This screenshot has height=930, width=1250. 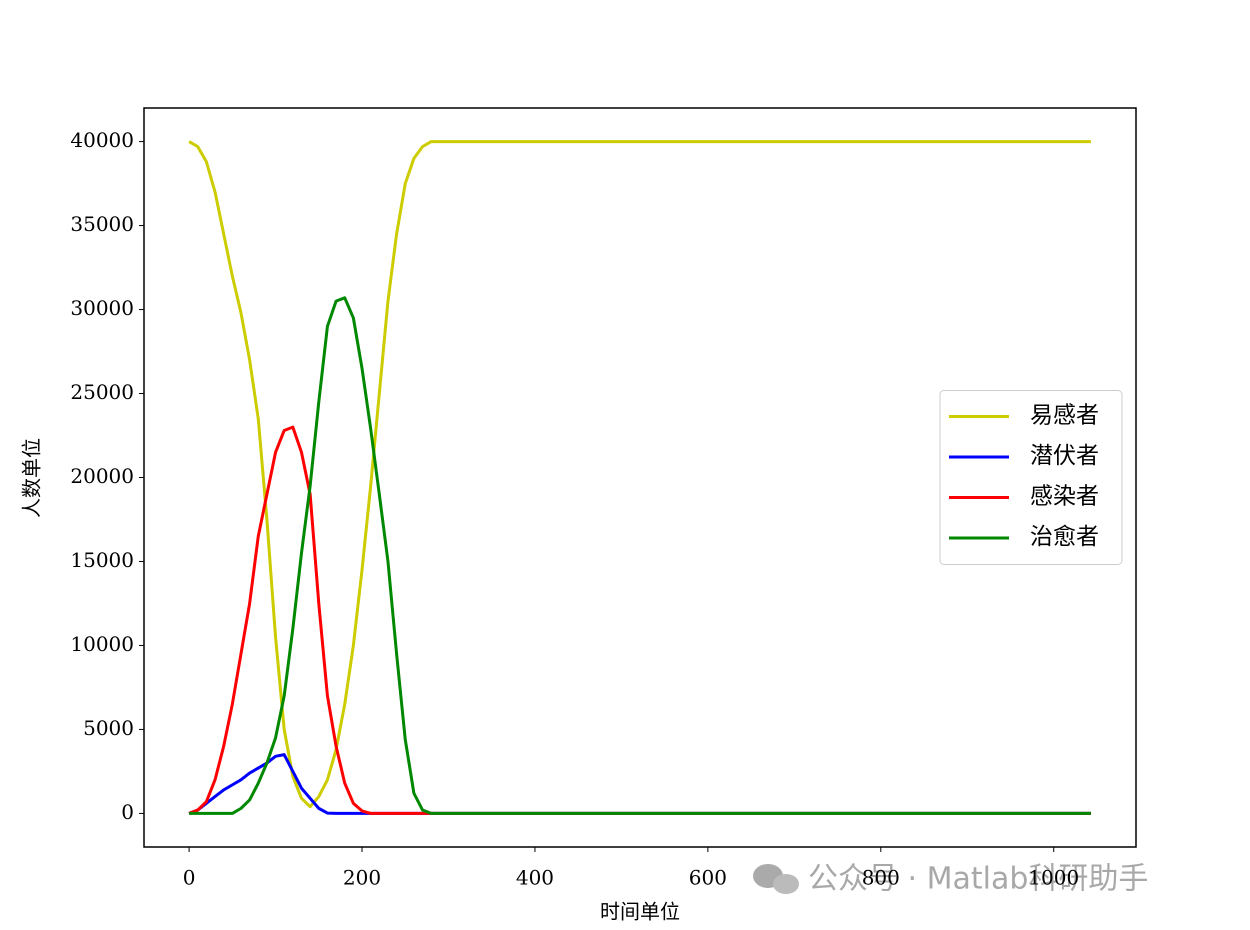 What do you see at coordinates (776, 879) in the screenshot?
I see `watermark-icon` at bounding box center [776, 879].